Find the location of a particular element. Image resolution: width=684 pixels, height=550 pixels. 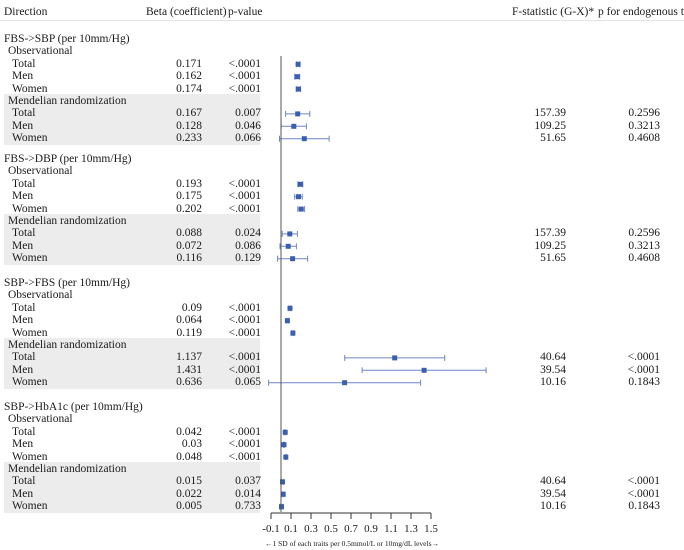

p-value: 0.733 is located at coordinates (248, 506).